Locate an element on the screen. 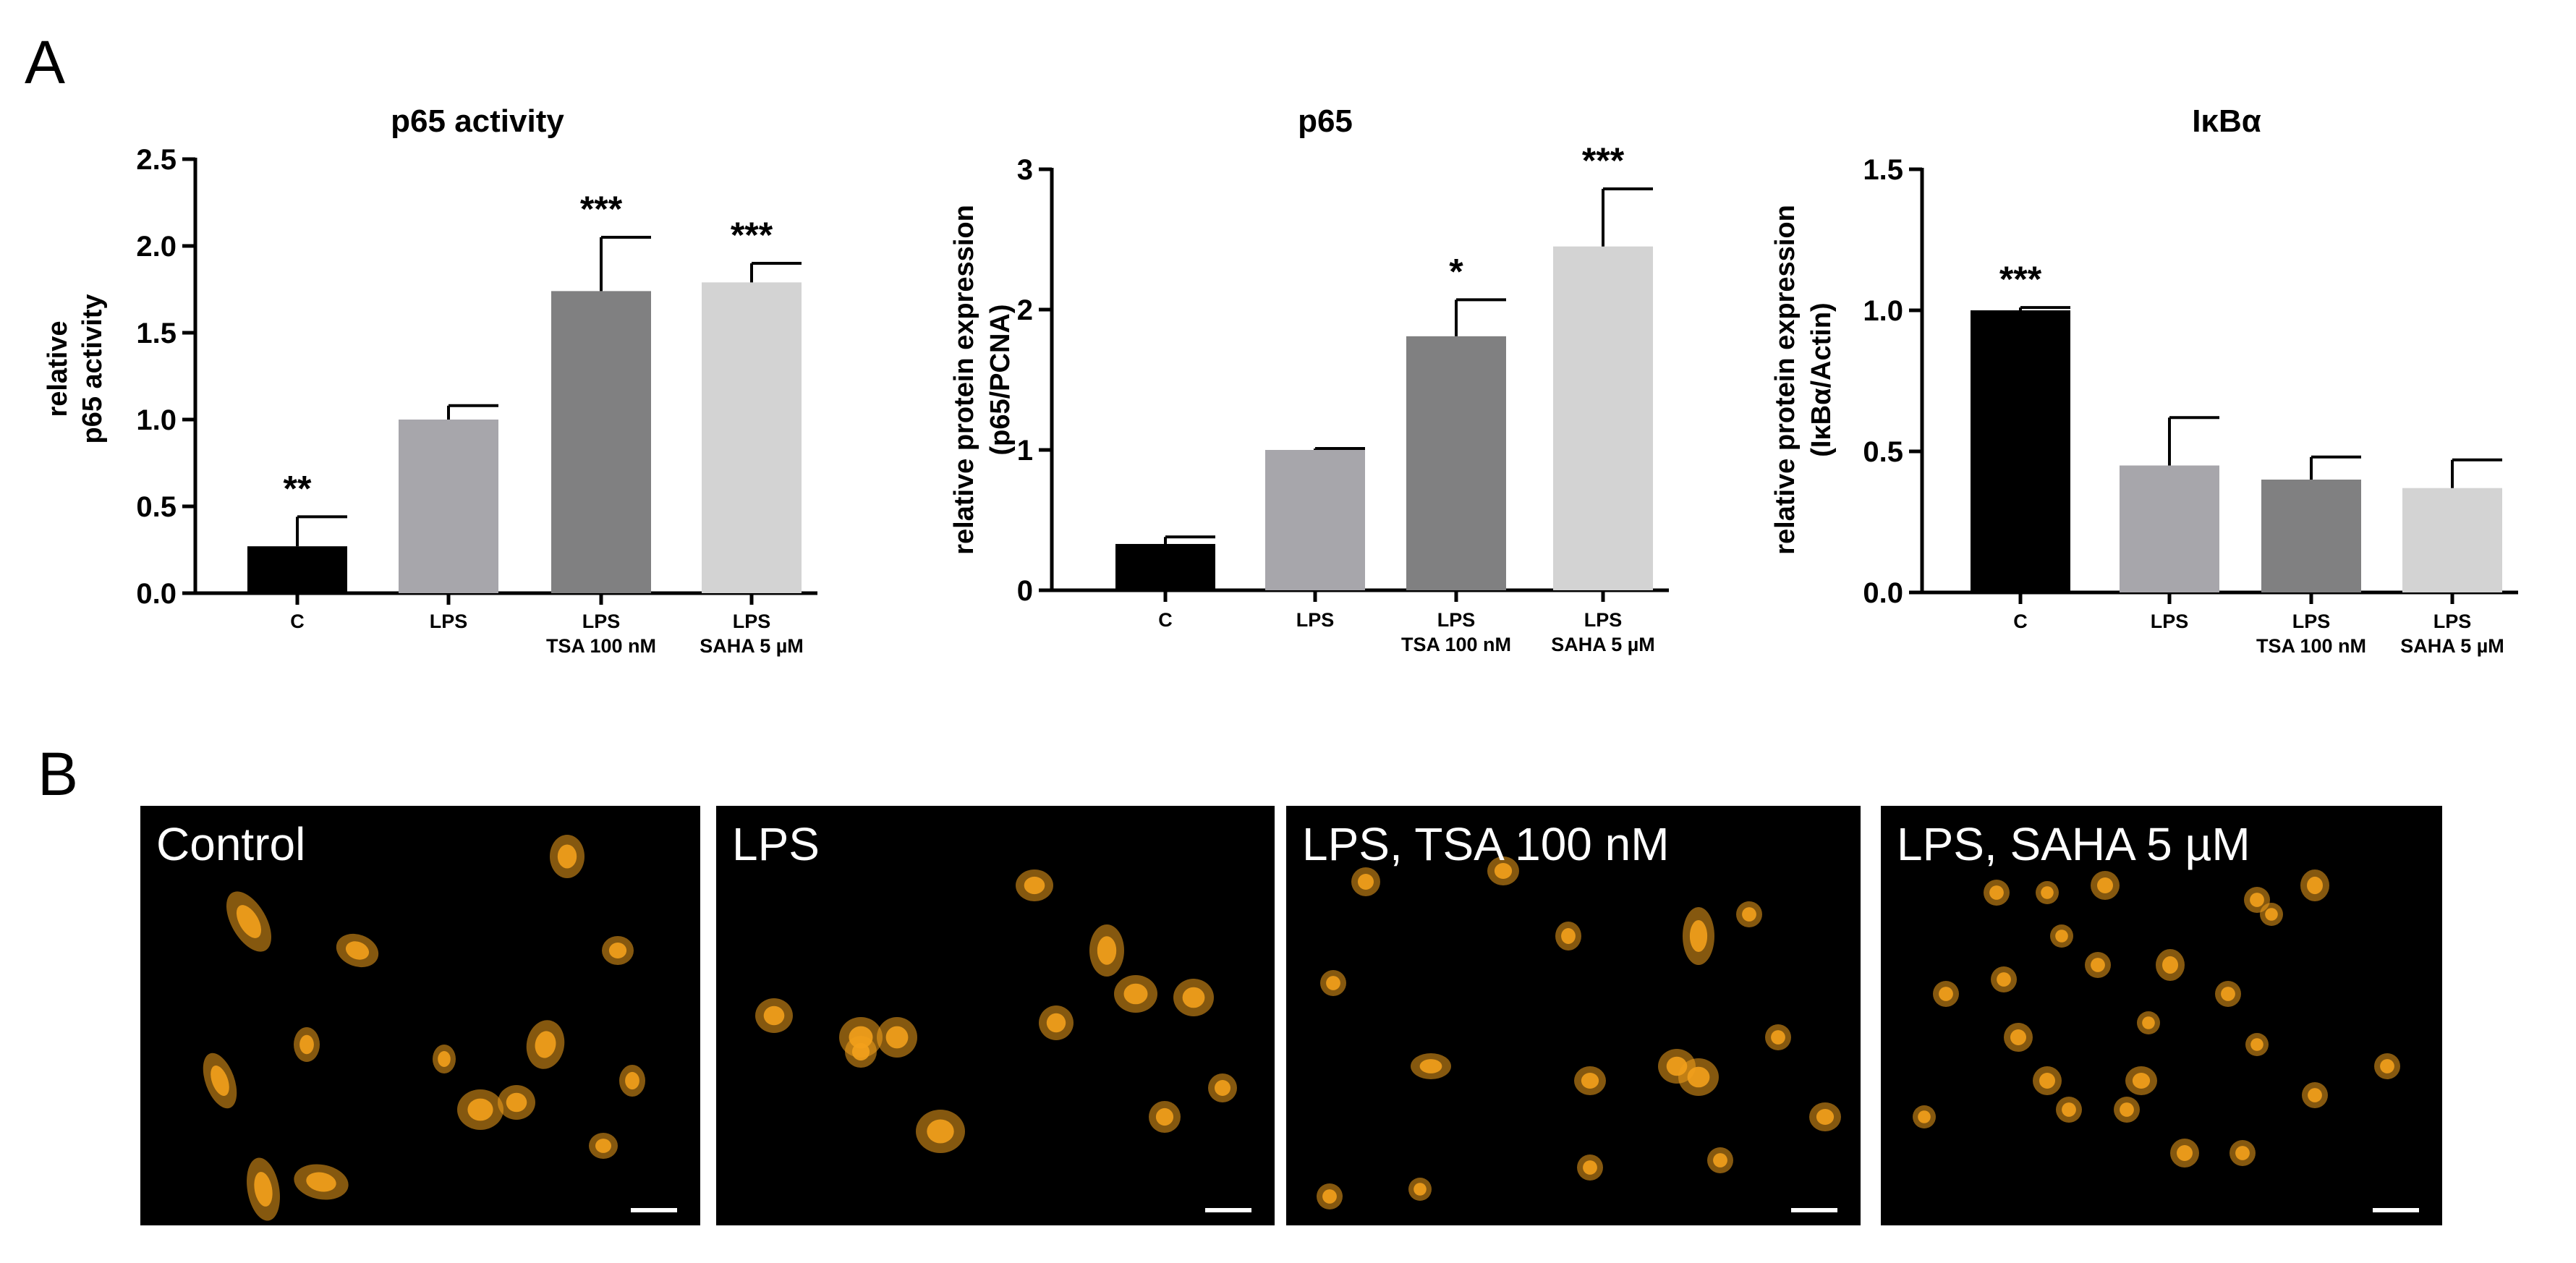 The width and height of the screenshot is (2576, 1263). cells-lps is located at coordinates (1003, 1040).